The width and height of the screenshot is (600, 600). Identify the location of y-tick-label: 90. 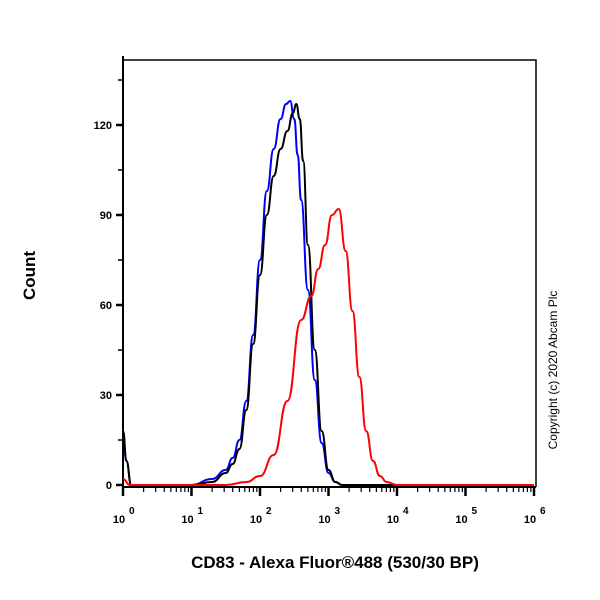
(106, 216).